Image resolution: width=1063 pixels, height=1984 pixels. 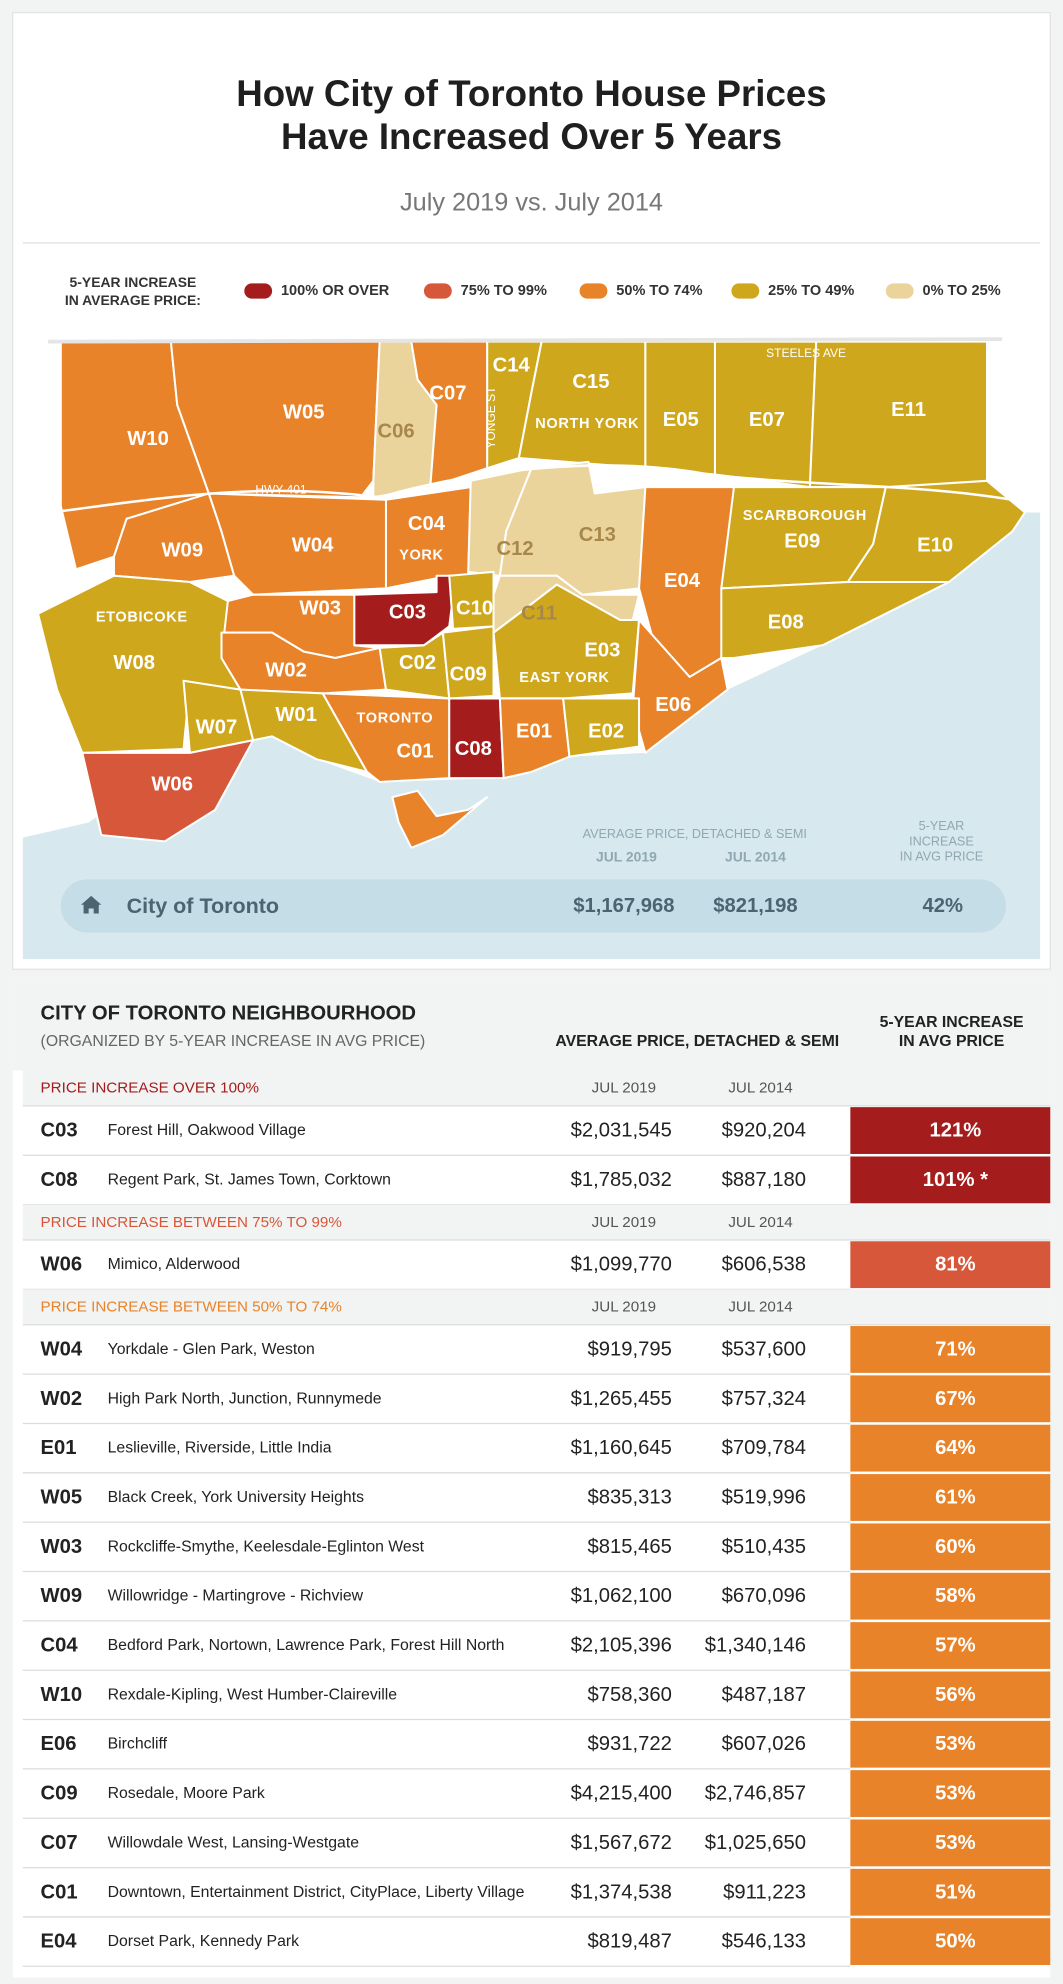 What do you see at coordinates (534, 731) in the screenshot?
I see `district-label: E01` at bounding box center [534, 731].